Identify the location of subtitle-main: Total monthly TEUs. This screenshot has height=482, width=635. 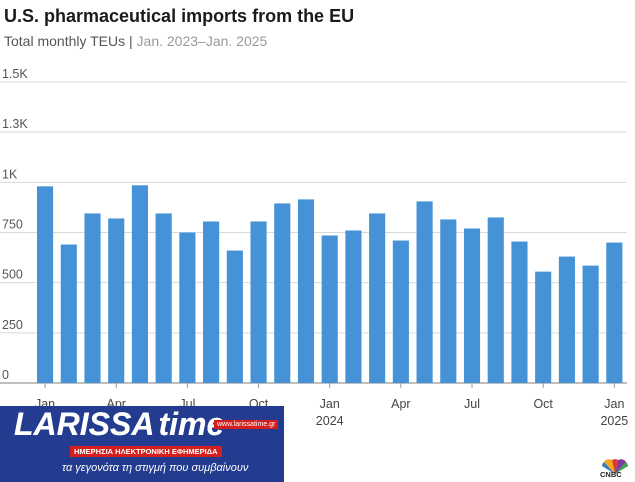
(65, 41).